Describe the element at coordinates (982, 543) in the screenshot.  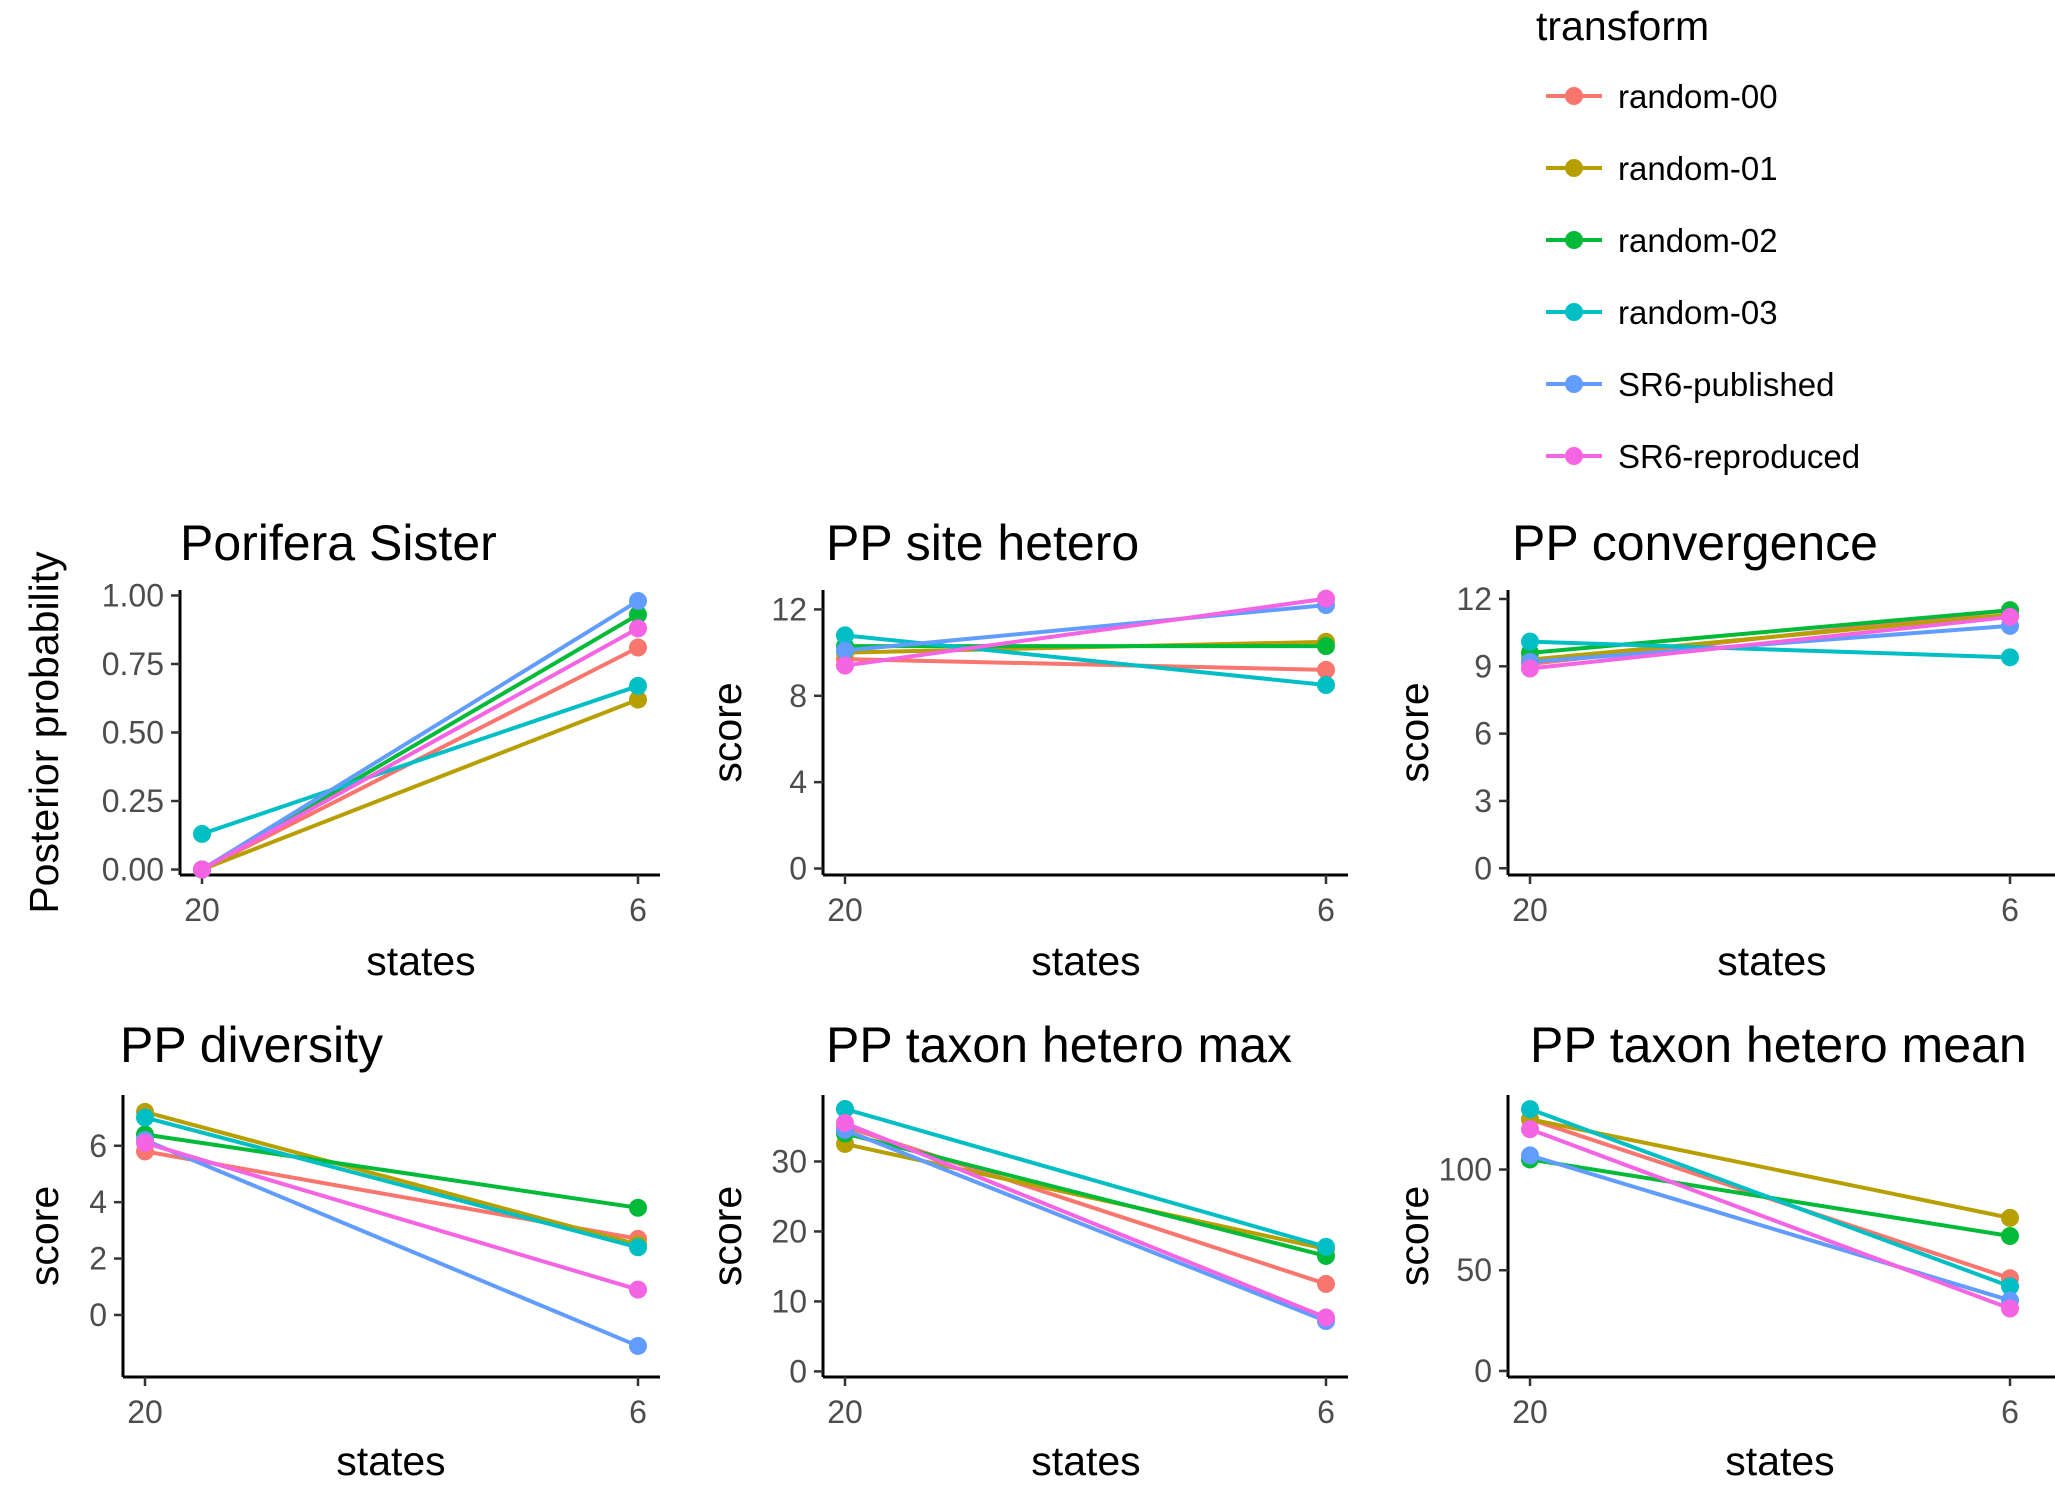
I see `panel-title: PP site hetero` at that location.